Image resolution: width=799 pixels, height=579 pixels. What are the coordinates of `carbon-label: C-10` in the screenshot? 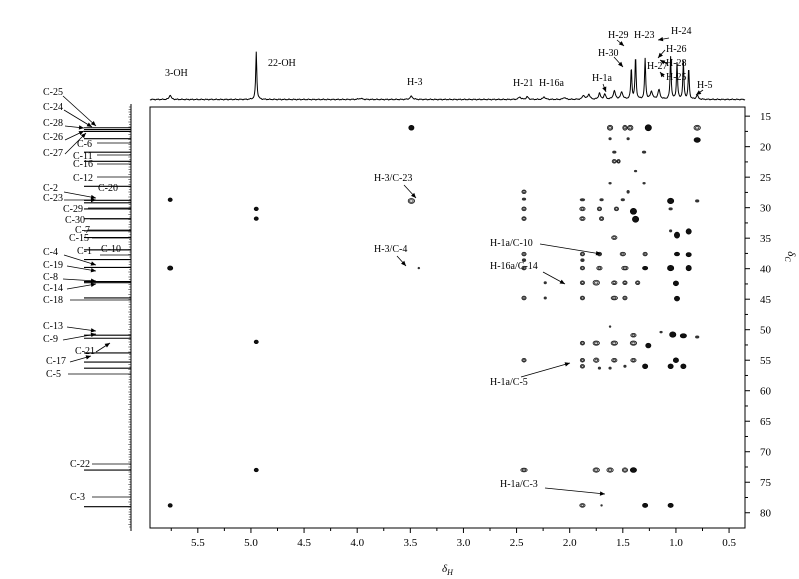 It's located at (111, 249).